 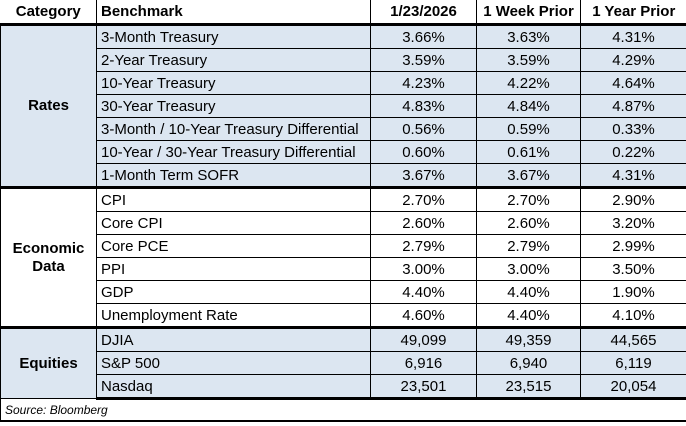 I want to click on column-header-week-prior: 1 Week Prior, so click(x=528, y=13).